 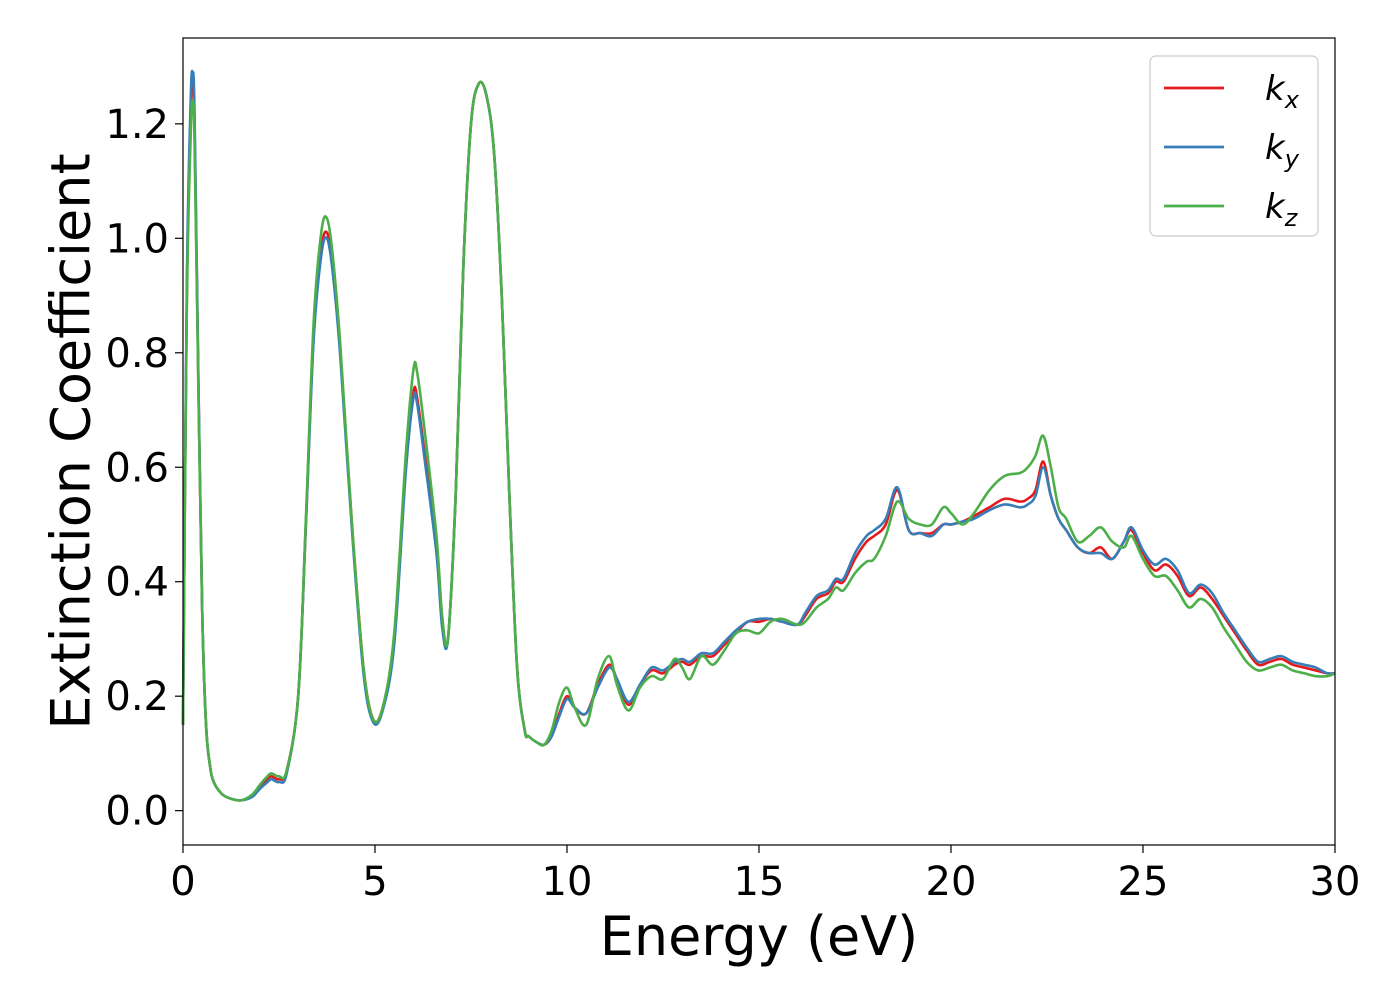 I want to click on y-tick-label: 1.0, so click(x=137, y=239).